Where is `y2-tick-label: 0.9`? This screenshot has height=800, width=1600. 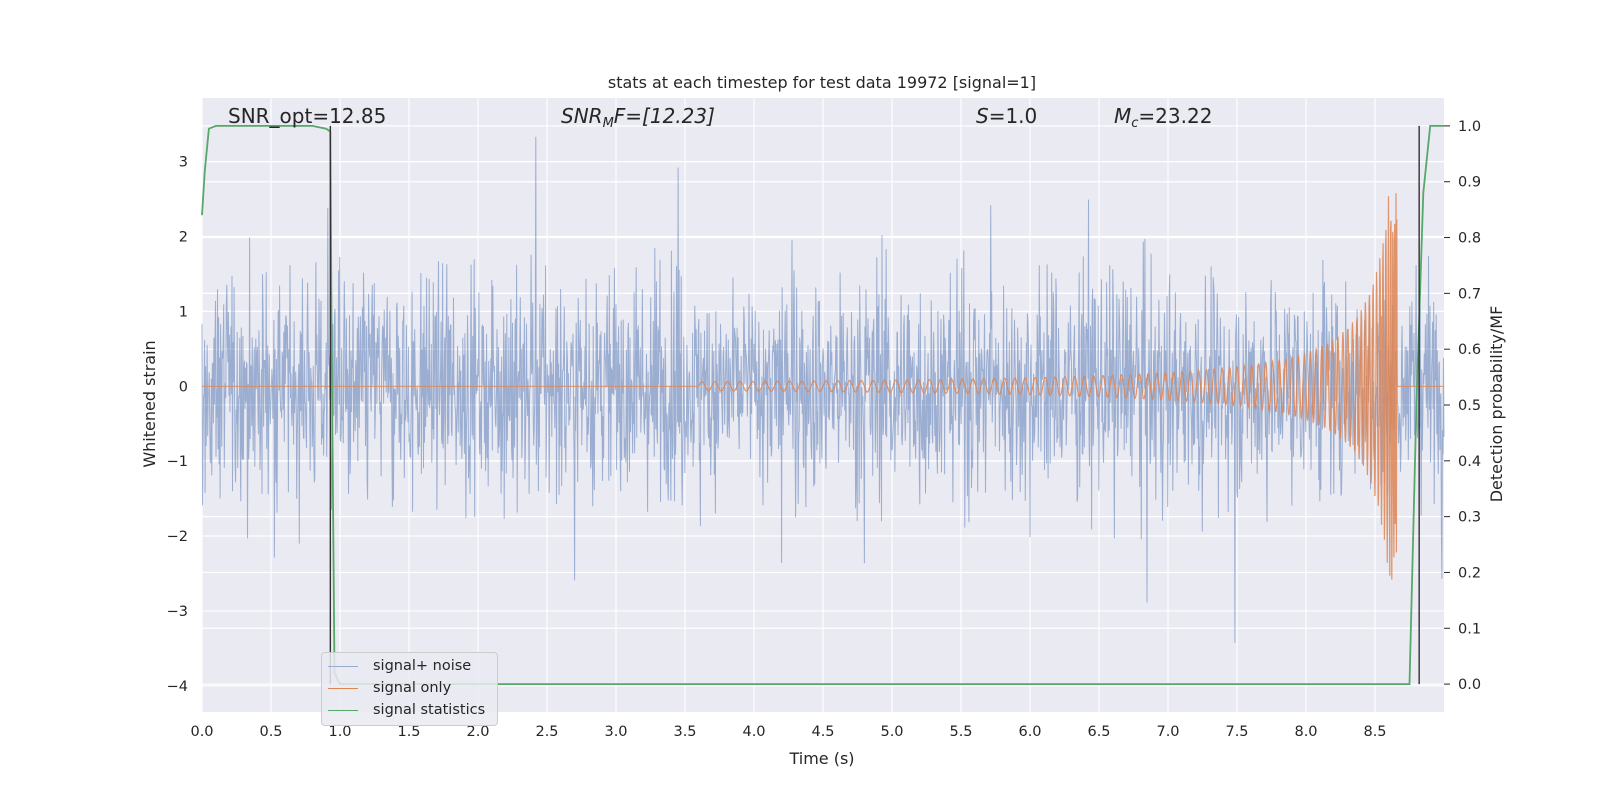
y2-tick-label: 0.9 is located at coordinates (1469, 183).